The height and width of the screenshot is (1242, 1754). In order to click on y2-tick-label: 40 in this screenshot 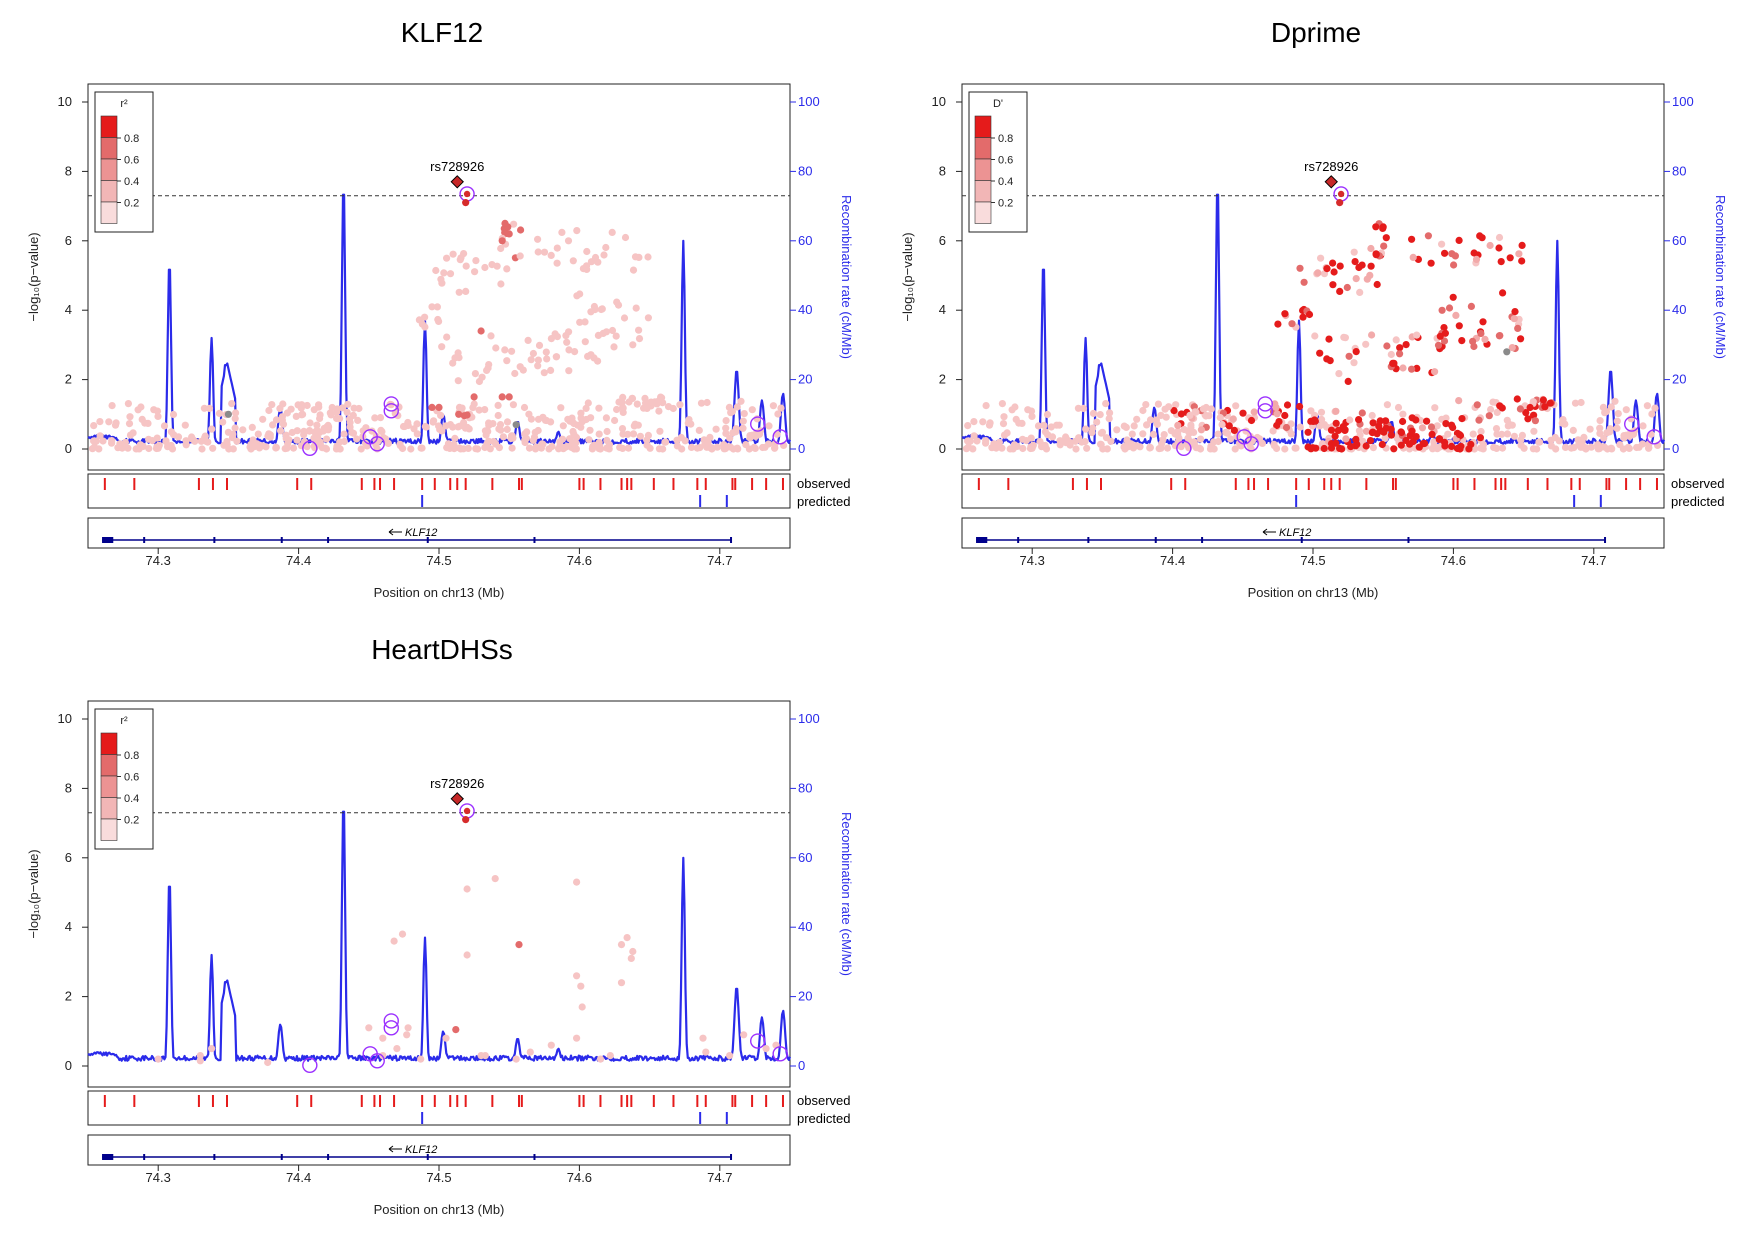, I will do `click(805, 309)`.